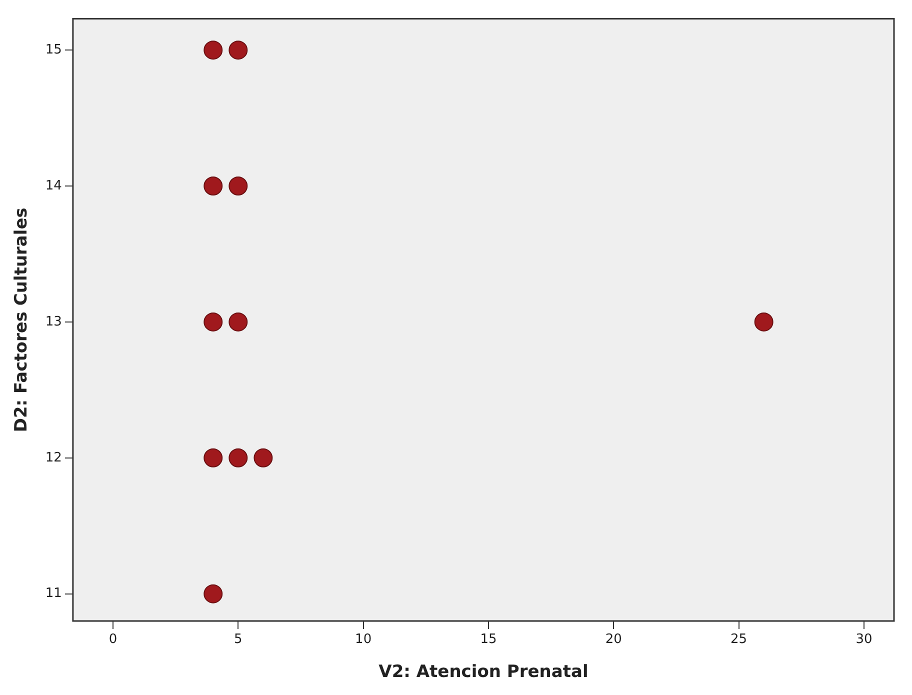  I want to click on y-tick-label: 11, so click(53, 594).